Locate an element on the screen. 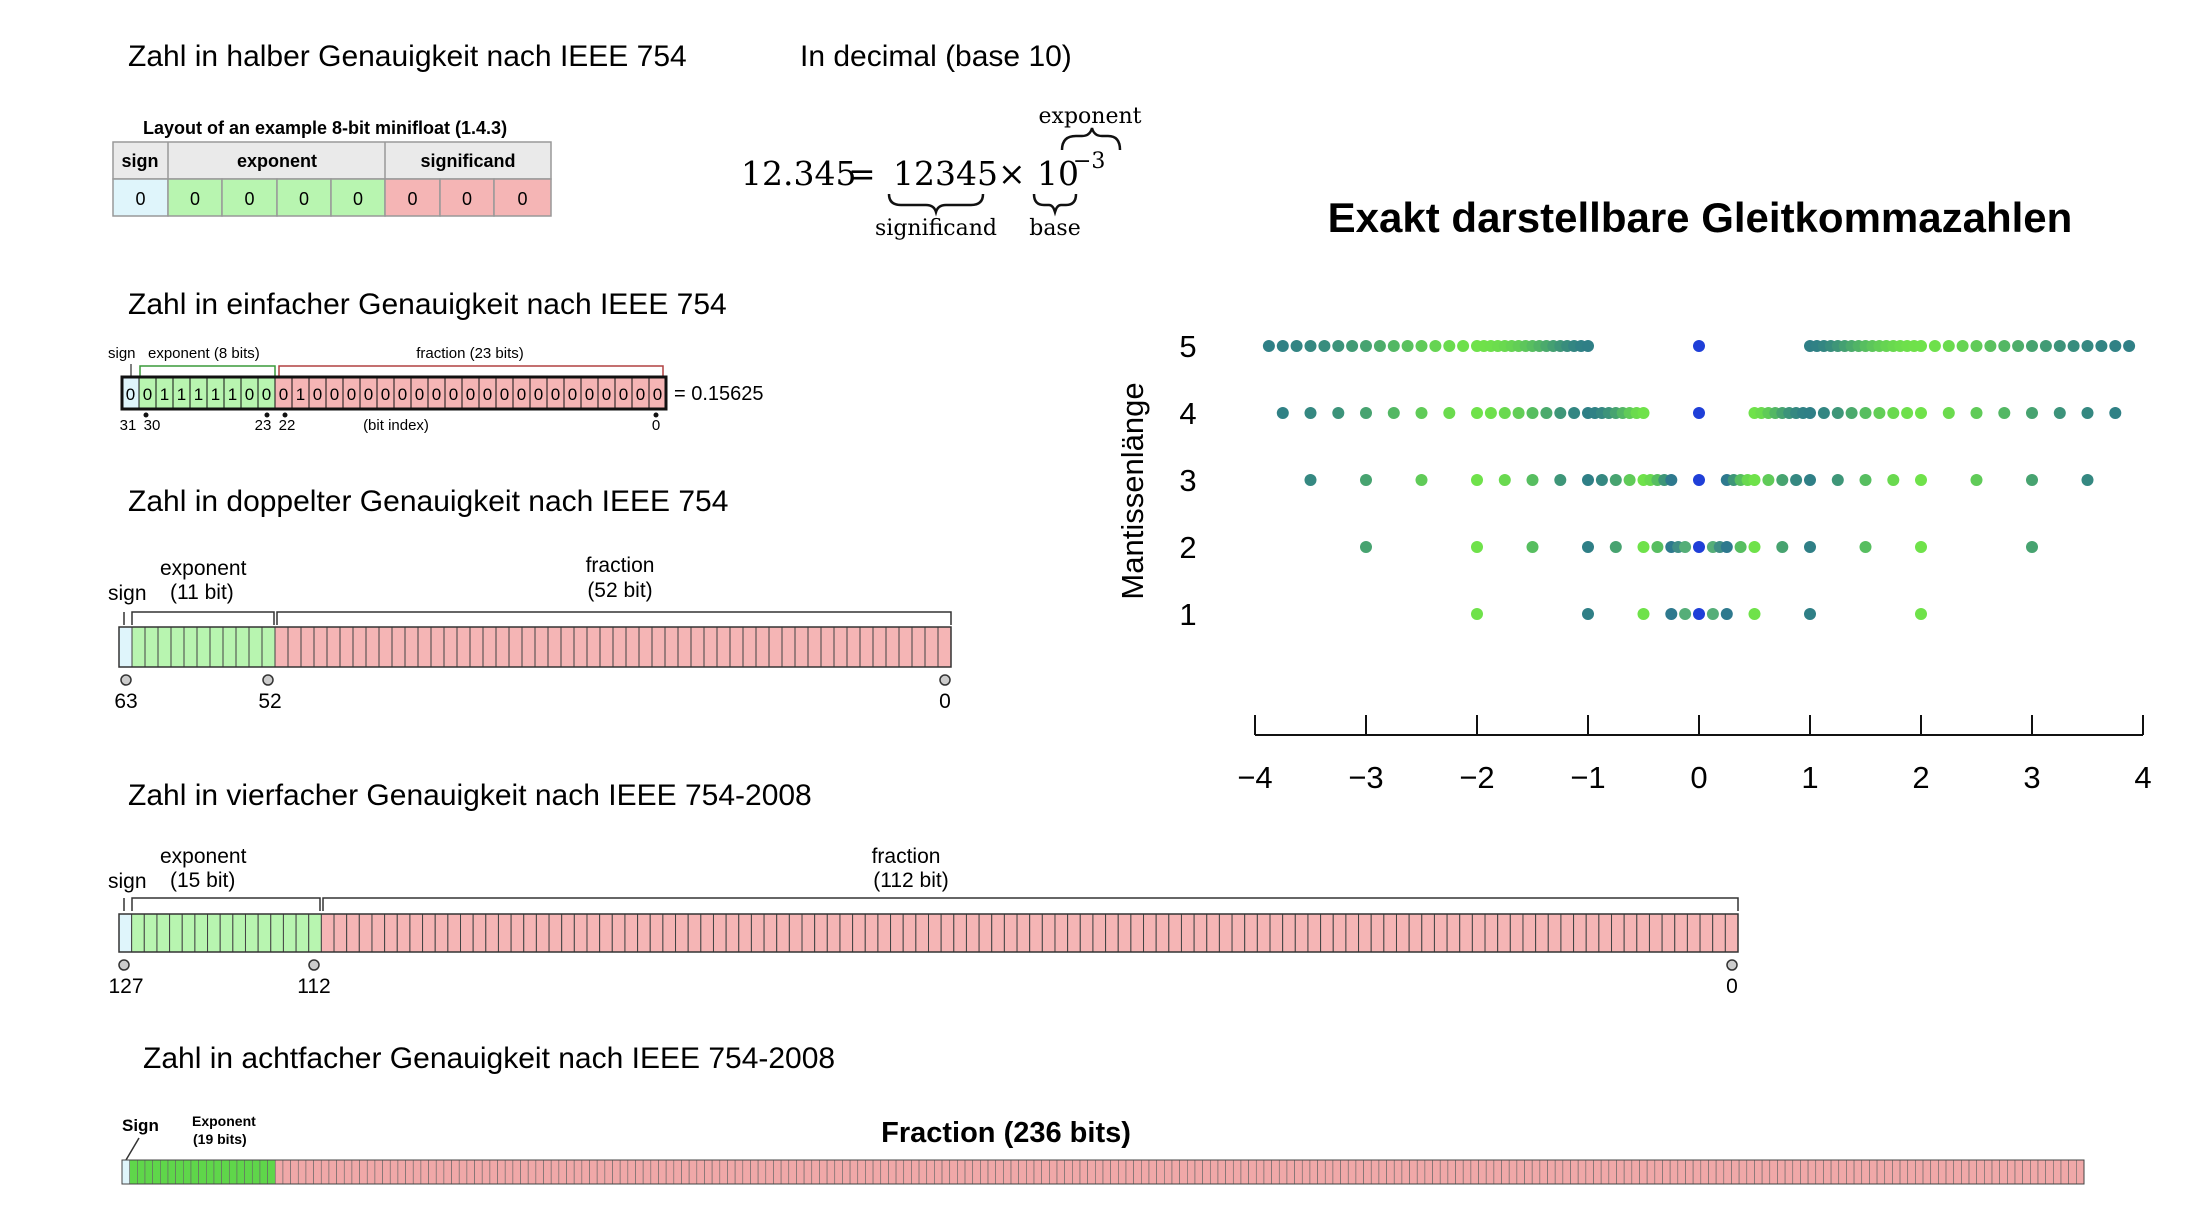  quad-exponent-bracket is located at coordinates (226, 904).